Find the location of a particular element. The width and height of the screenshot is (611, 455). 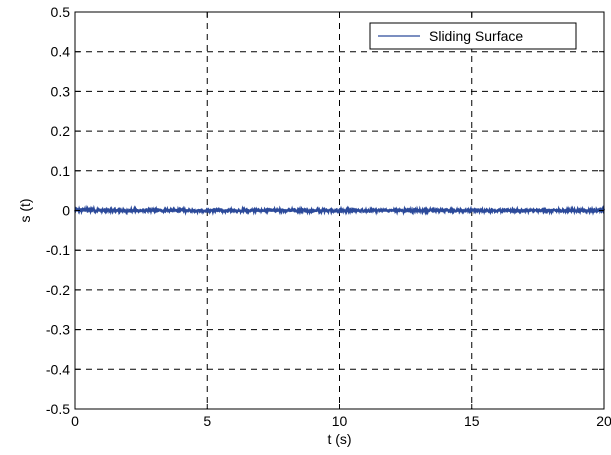

x-tick-label-2: 10 is located at coordinates (340, 421).